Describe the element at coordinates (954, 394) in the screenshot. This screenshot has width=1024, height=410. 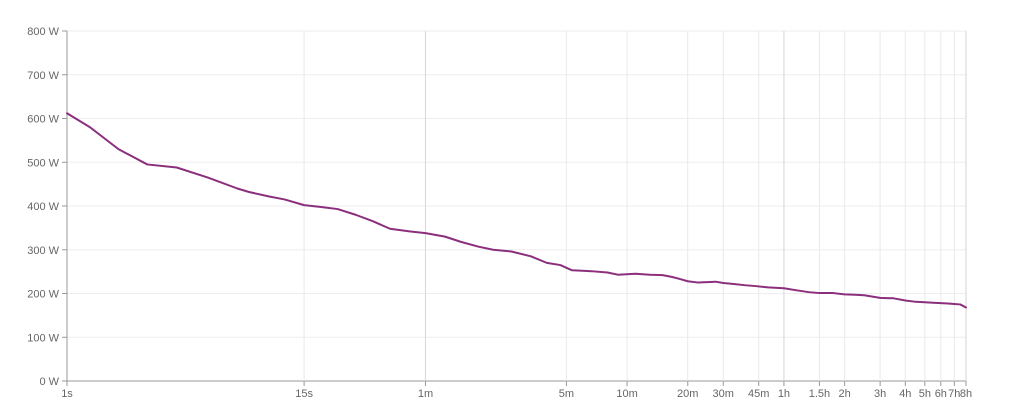
I see `x-tick-label: 7h` at that location.